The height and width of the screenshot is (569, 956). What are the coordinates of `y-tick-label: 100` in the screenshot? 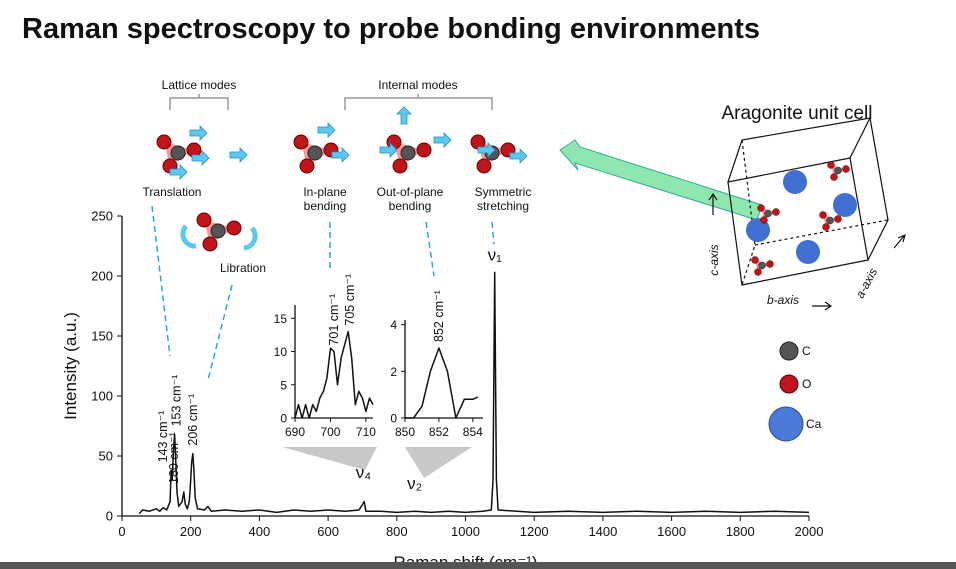 It's located at (102, 396).